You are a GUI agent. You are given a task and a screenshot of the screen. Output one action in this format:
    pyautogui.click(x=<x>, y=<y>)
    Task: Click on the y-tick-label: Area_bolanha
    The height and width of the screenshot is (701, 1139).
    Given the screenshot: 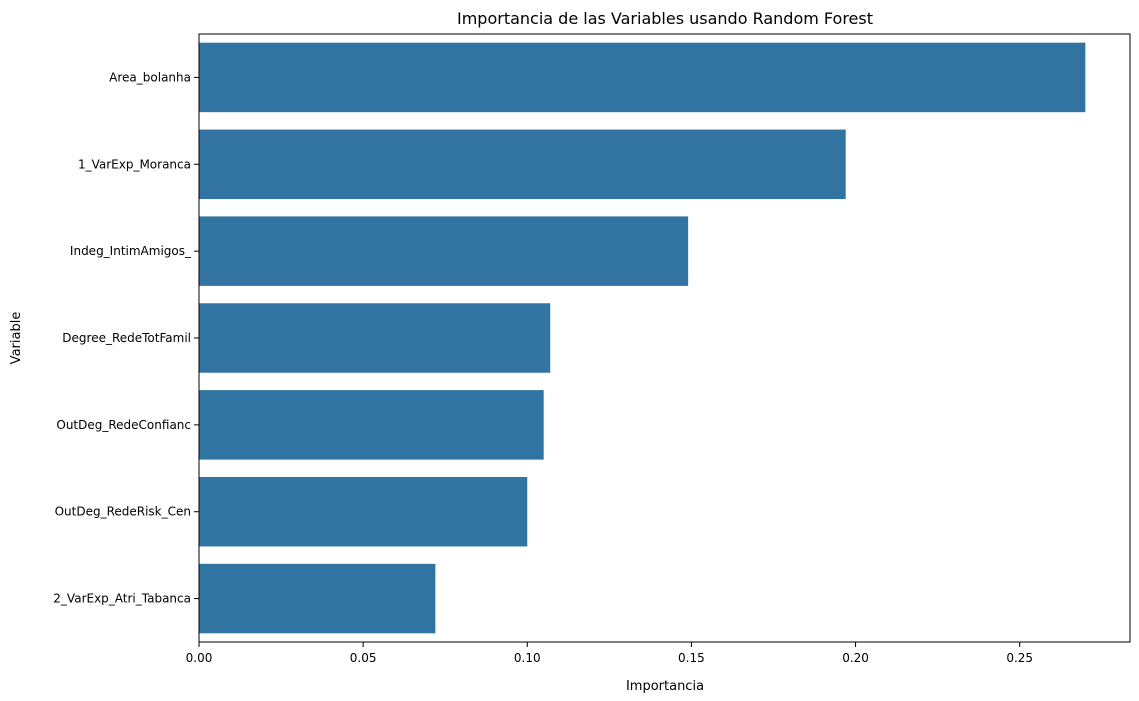 What is the action you would take?
    pyautogui.click(x=150, y=77)
    